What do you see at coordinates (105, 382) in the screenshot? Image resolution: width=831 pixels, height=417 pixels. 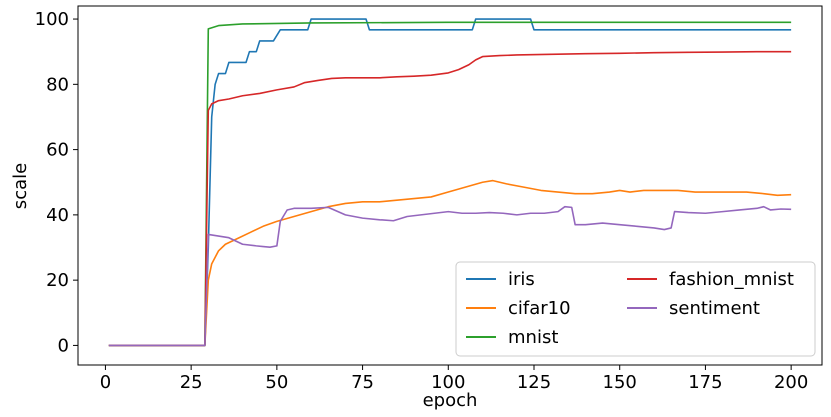 I see `x-tick-label: 0` at bounding box center [105, 382].